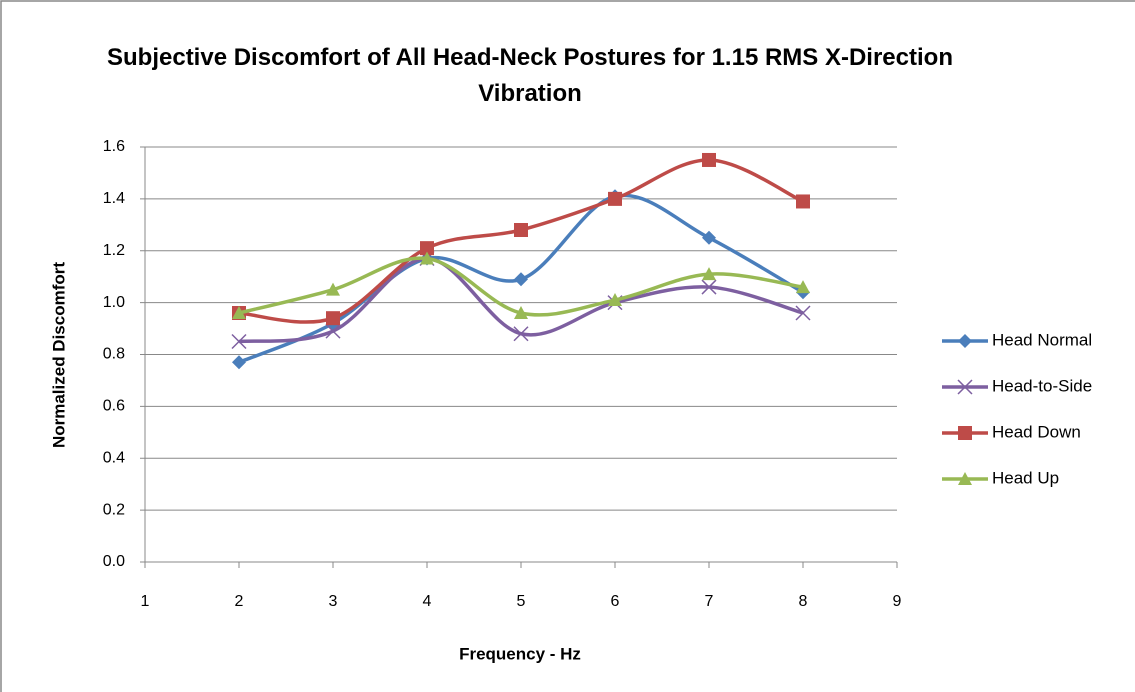  I want to click on x-tick-label: 4, so click(427, 601).